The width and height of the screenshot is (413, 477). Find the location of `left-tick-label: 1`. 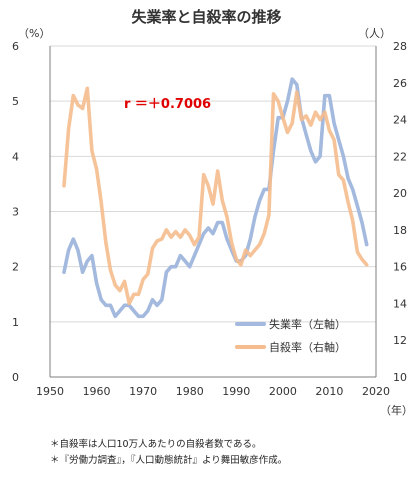

left-tick-label: 1 is located at coordinates (15, 322).